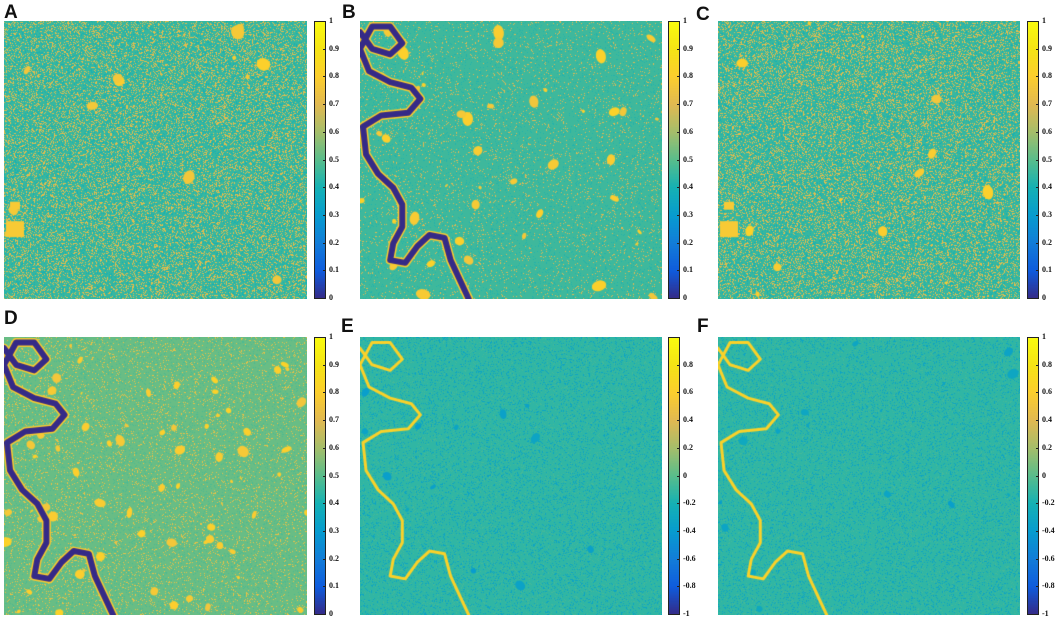 The image size is (1059, 621). Describe the element at coordinates (334, 242) in the screenshot. I see `panel-a-tick-label: 0.2` at that location.